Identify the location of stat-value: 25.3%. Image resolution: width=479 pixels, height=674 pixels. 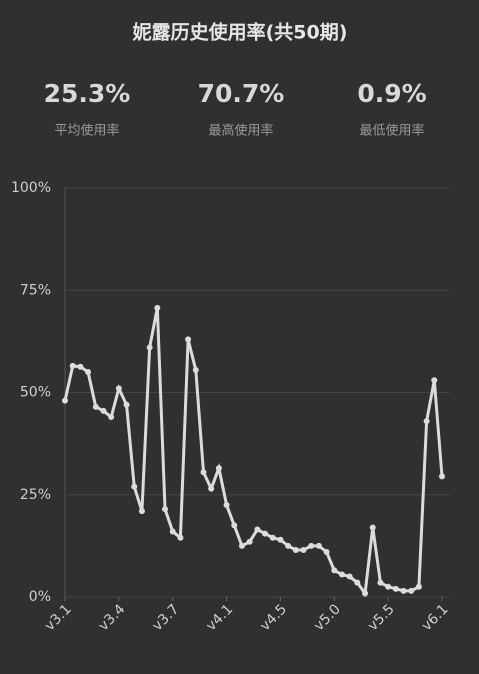
(87, 93).